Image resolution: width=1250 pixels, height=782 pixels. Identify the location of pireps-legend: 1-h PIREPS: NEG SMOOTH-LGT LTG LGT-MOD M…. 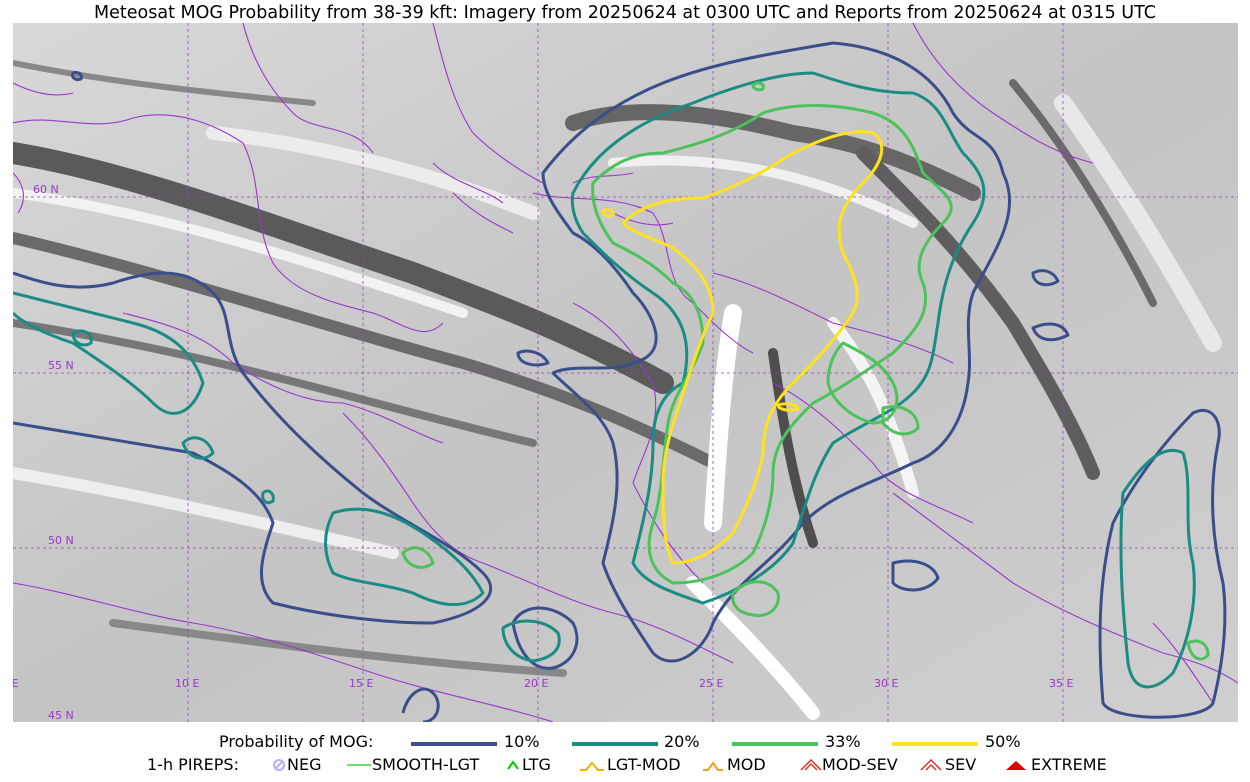
(625, 766).